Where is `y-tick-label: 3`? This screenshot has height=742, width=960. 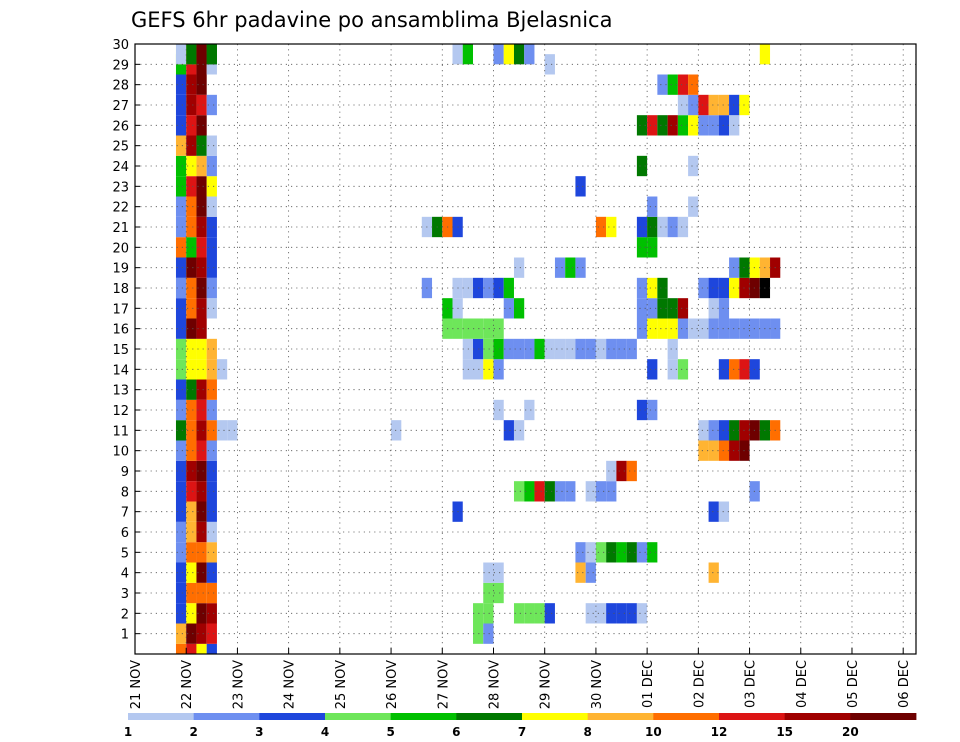 y-tick-label: 3 is located at coordinates (125, 594).